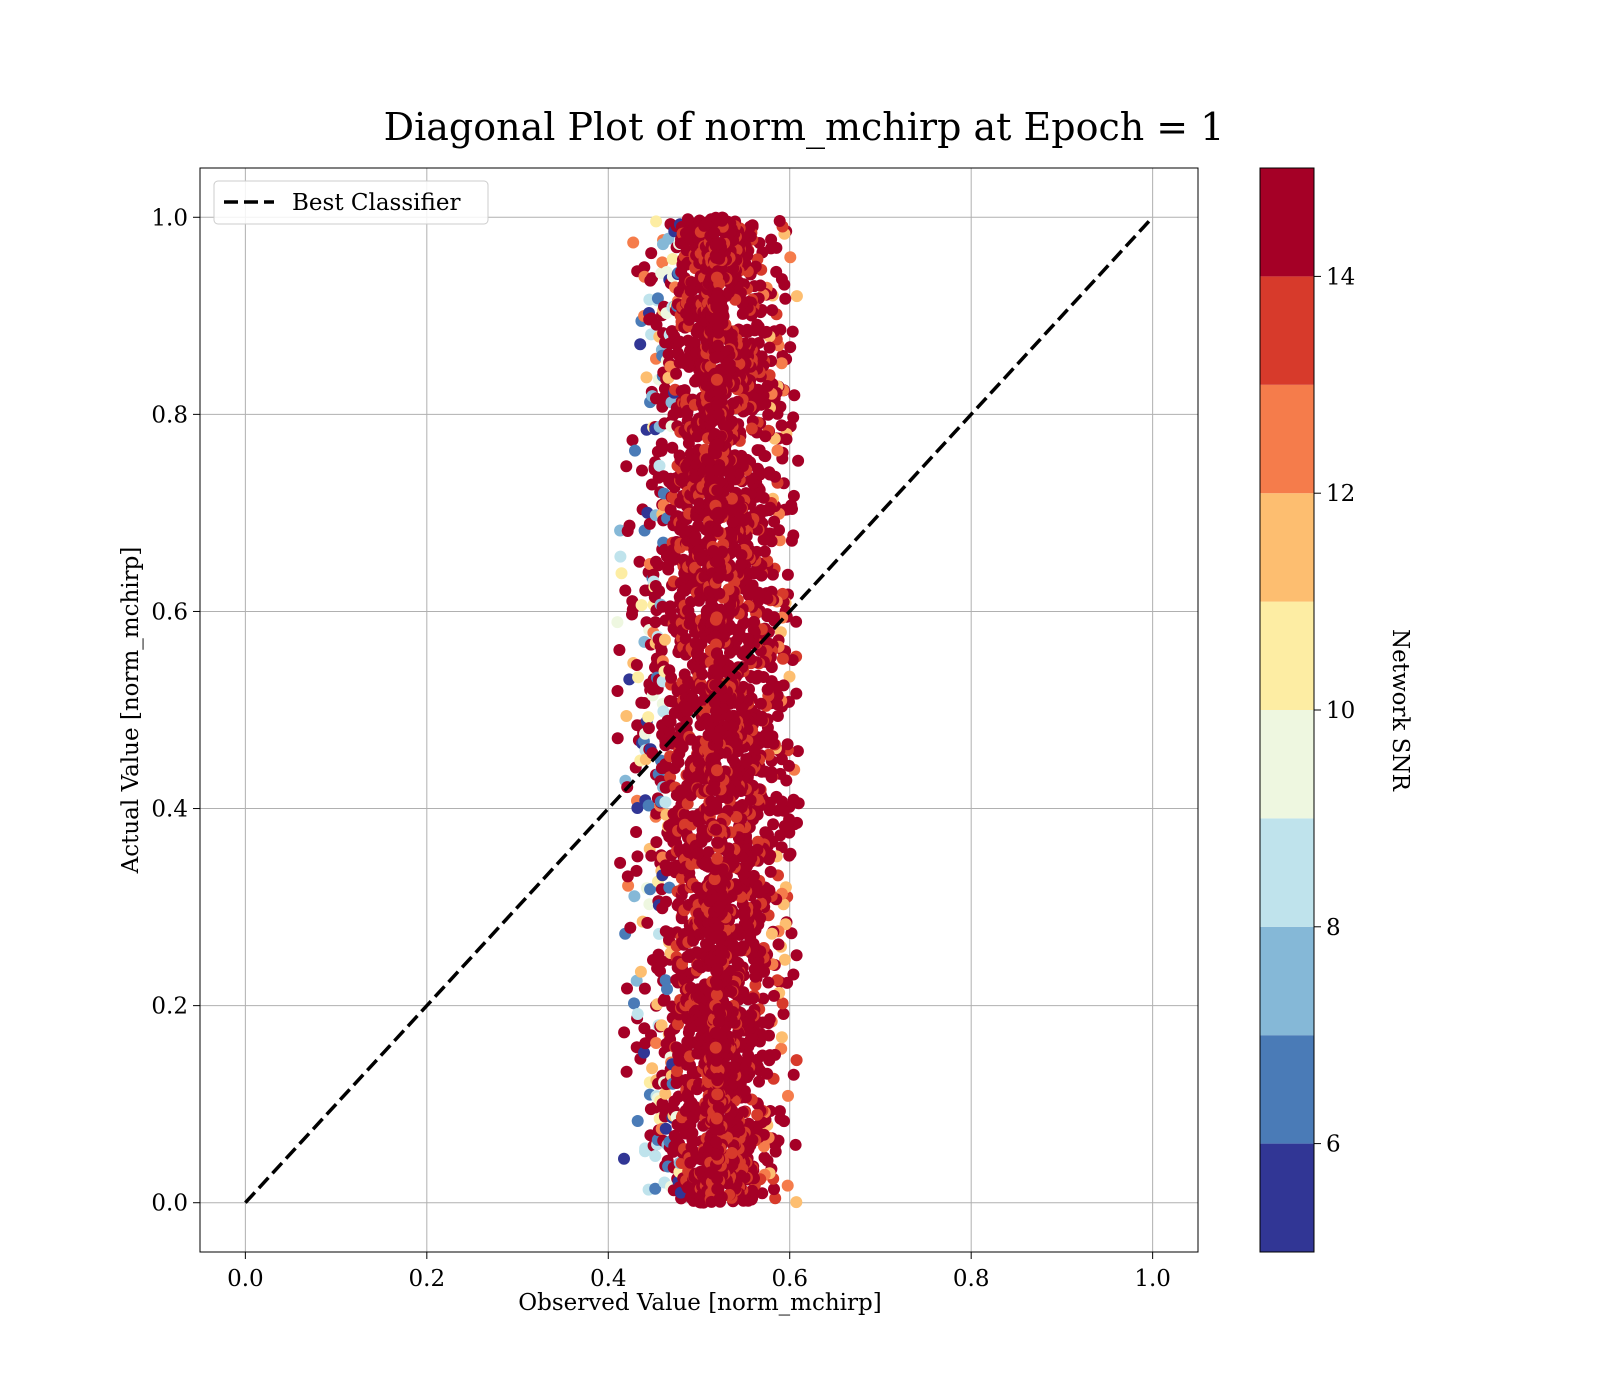 Image resolution: width=1600 pixels, height=1400 pixels. Describe the element at coordinates (169, 1204) in the screenshot. I see `y-tick-label: 0.0` at that location.